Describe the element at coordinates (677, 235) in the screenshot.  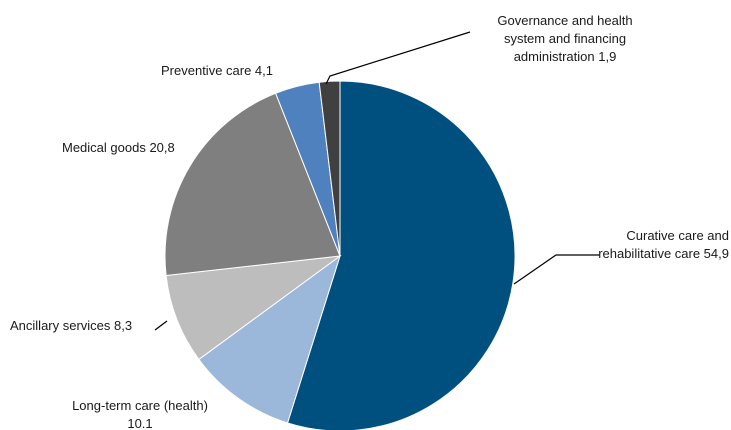
I see `slice-label-line: Curative care and` at that location.